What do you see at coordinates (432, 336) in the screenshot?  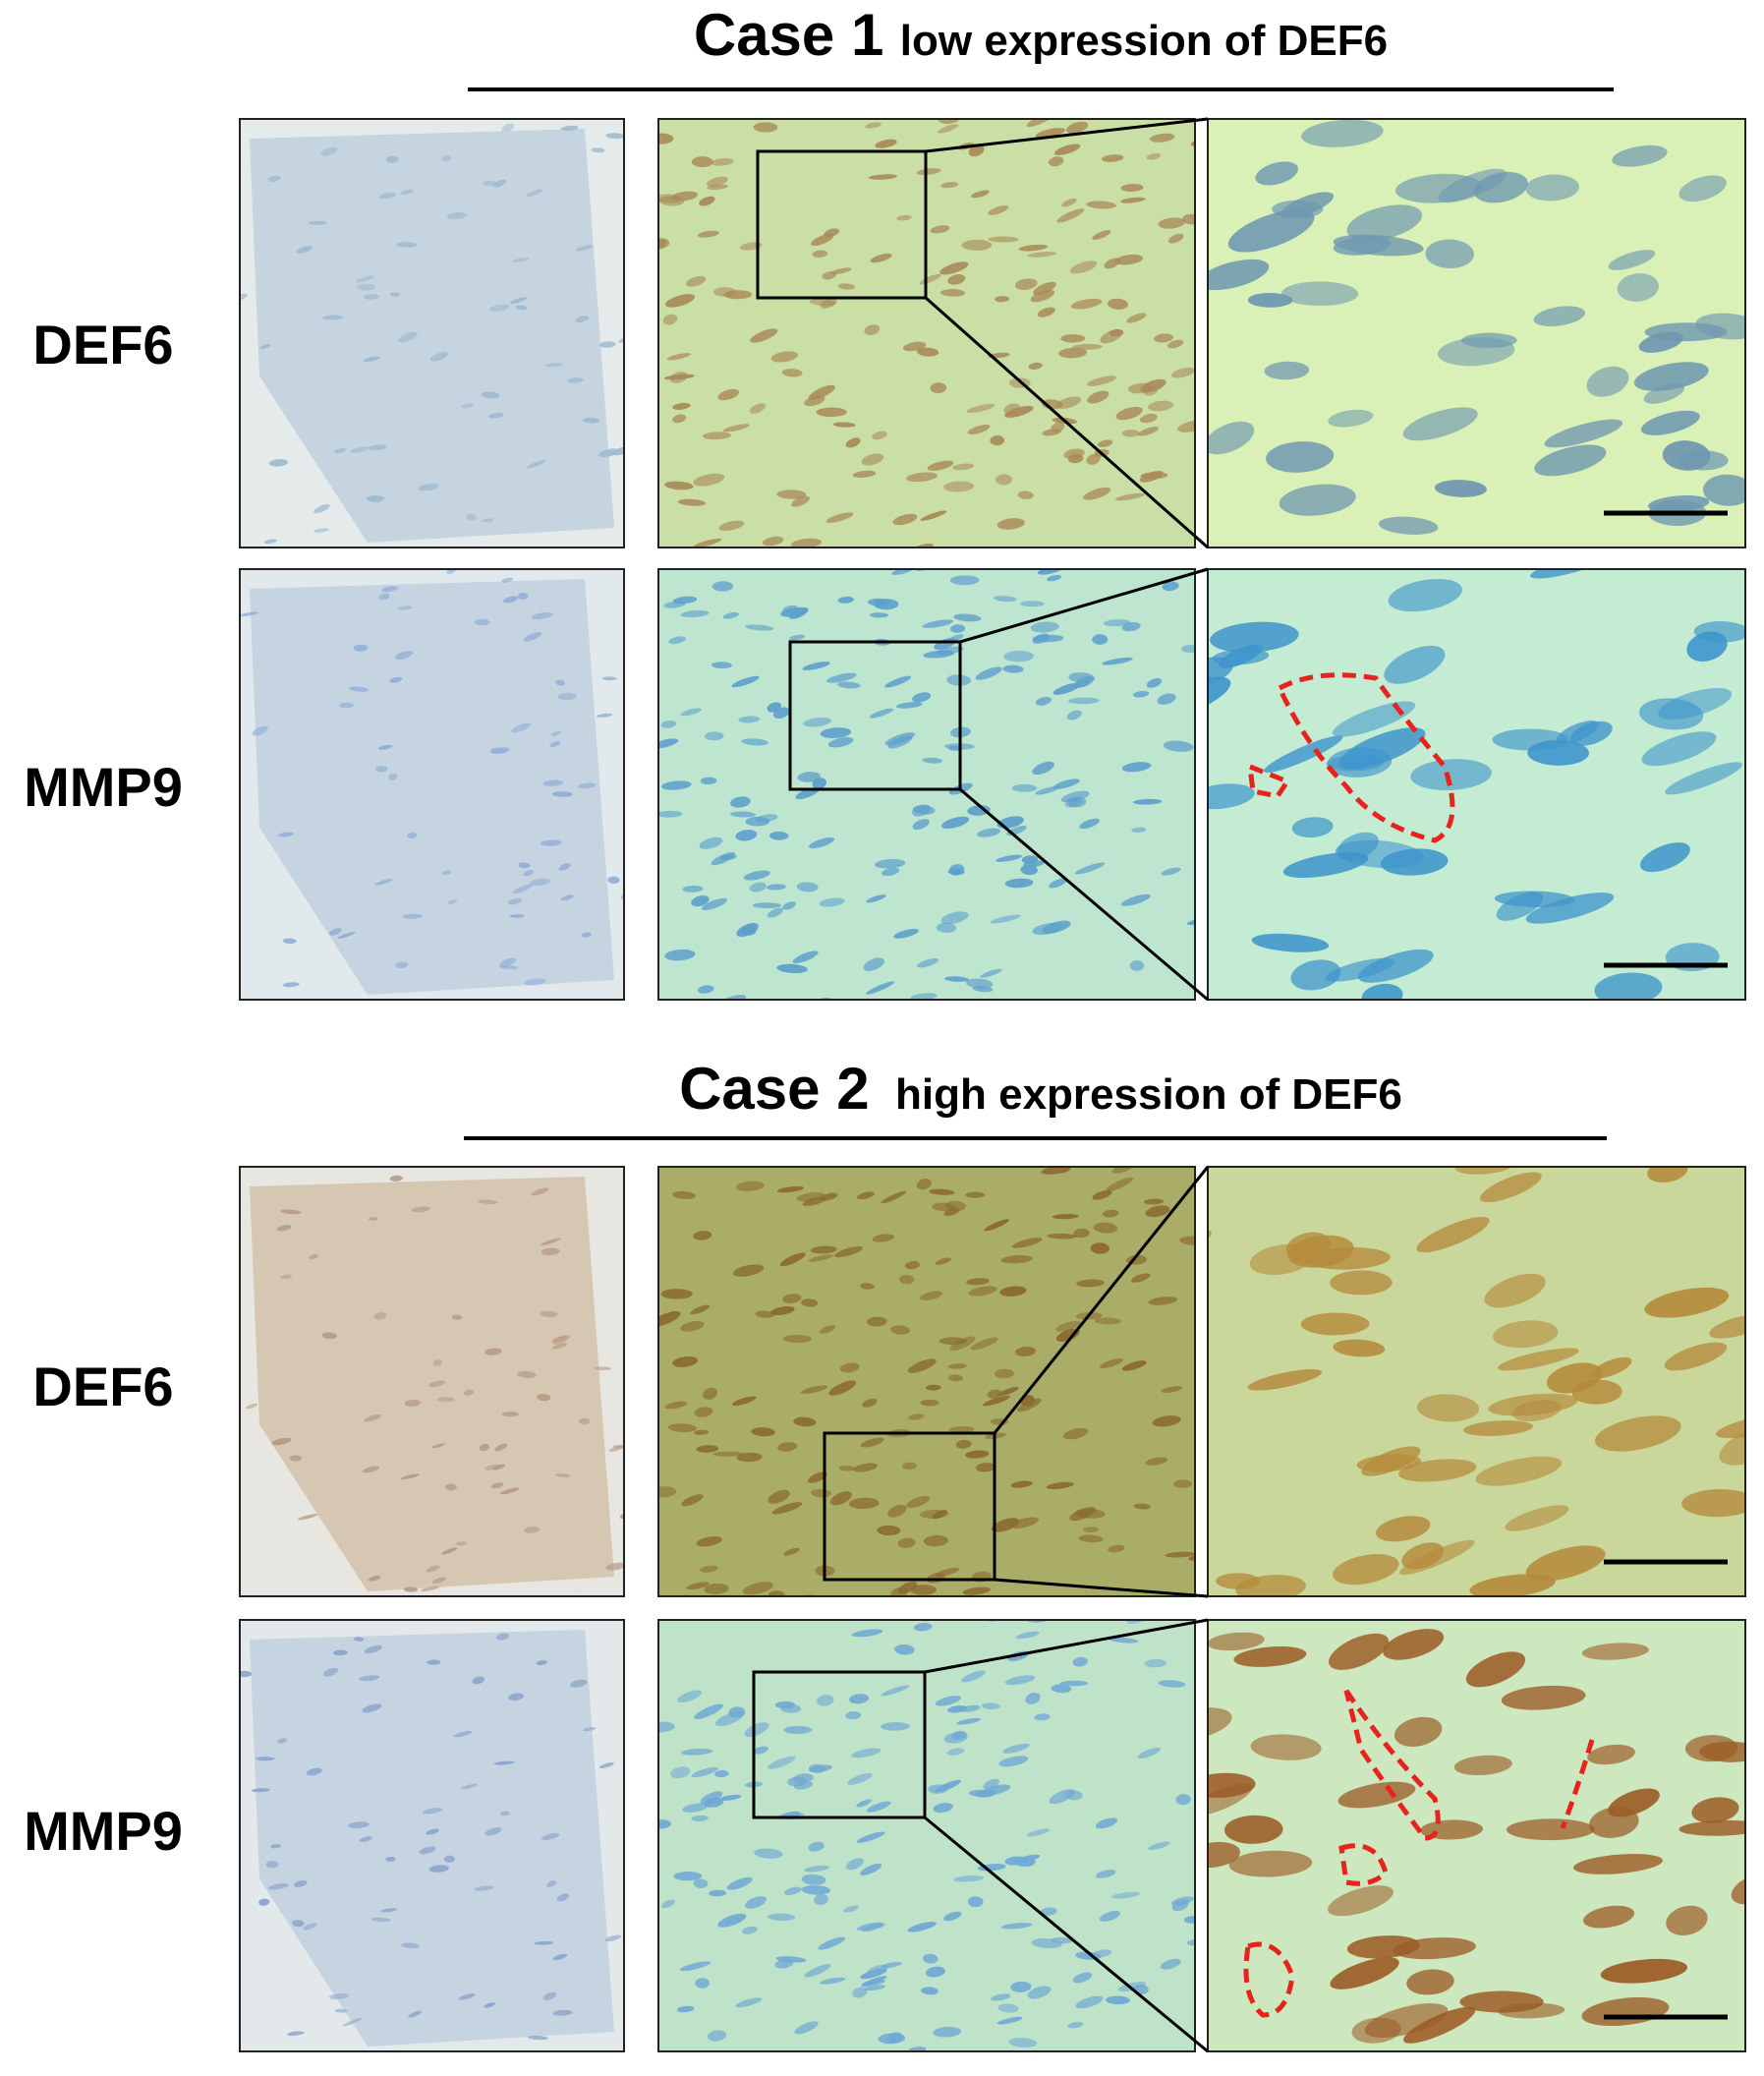 I see `tissue-section` at bounding box center [432, 336].